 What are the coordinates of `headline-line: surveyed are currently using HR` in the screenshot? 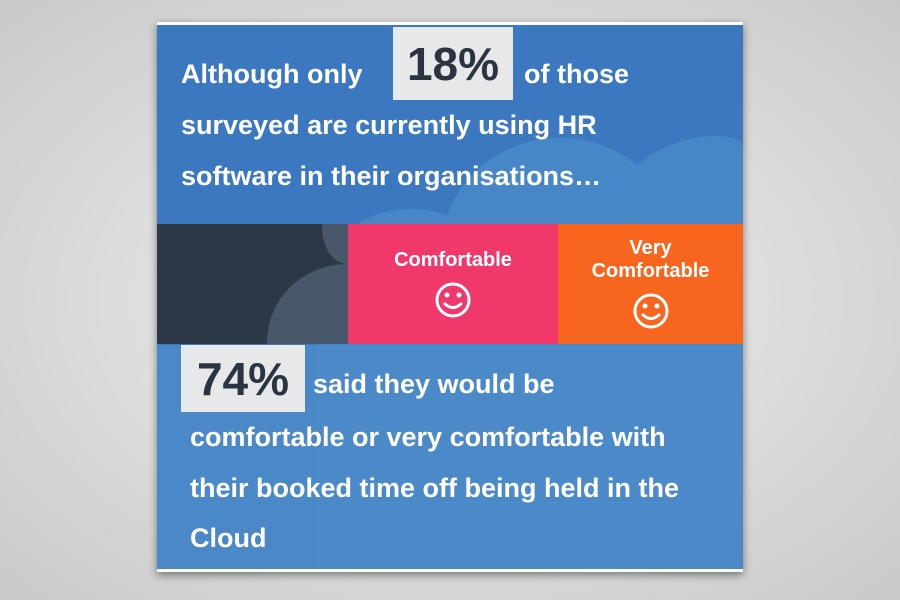 It's located at (389, 125).